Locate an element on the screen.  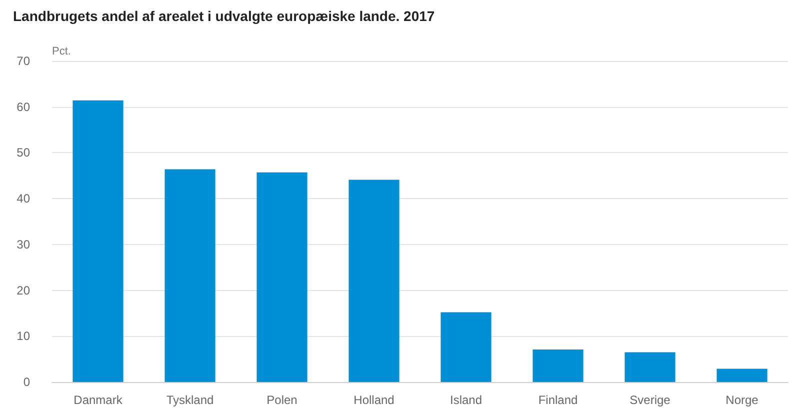
y-tick-label: 60 is located at coordinates (23, 107).